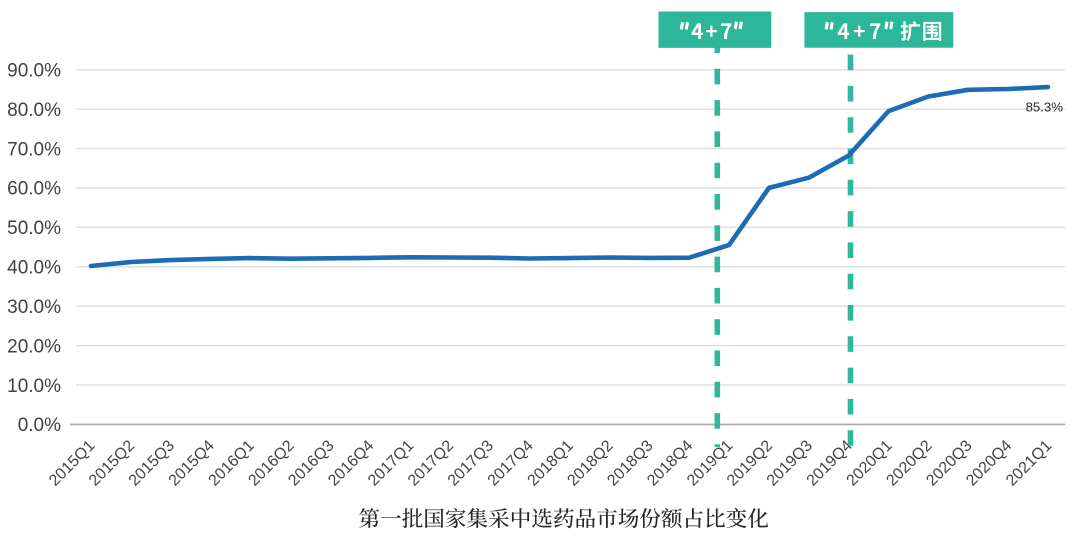 Image resolution: width=1080 pixels, height=539 pixels. Describe the element at coordinates (34, 189) in the screenshot. I see `svg-text: 60.0%` at that location.